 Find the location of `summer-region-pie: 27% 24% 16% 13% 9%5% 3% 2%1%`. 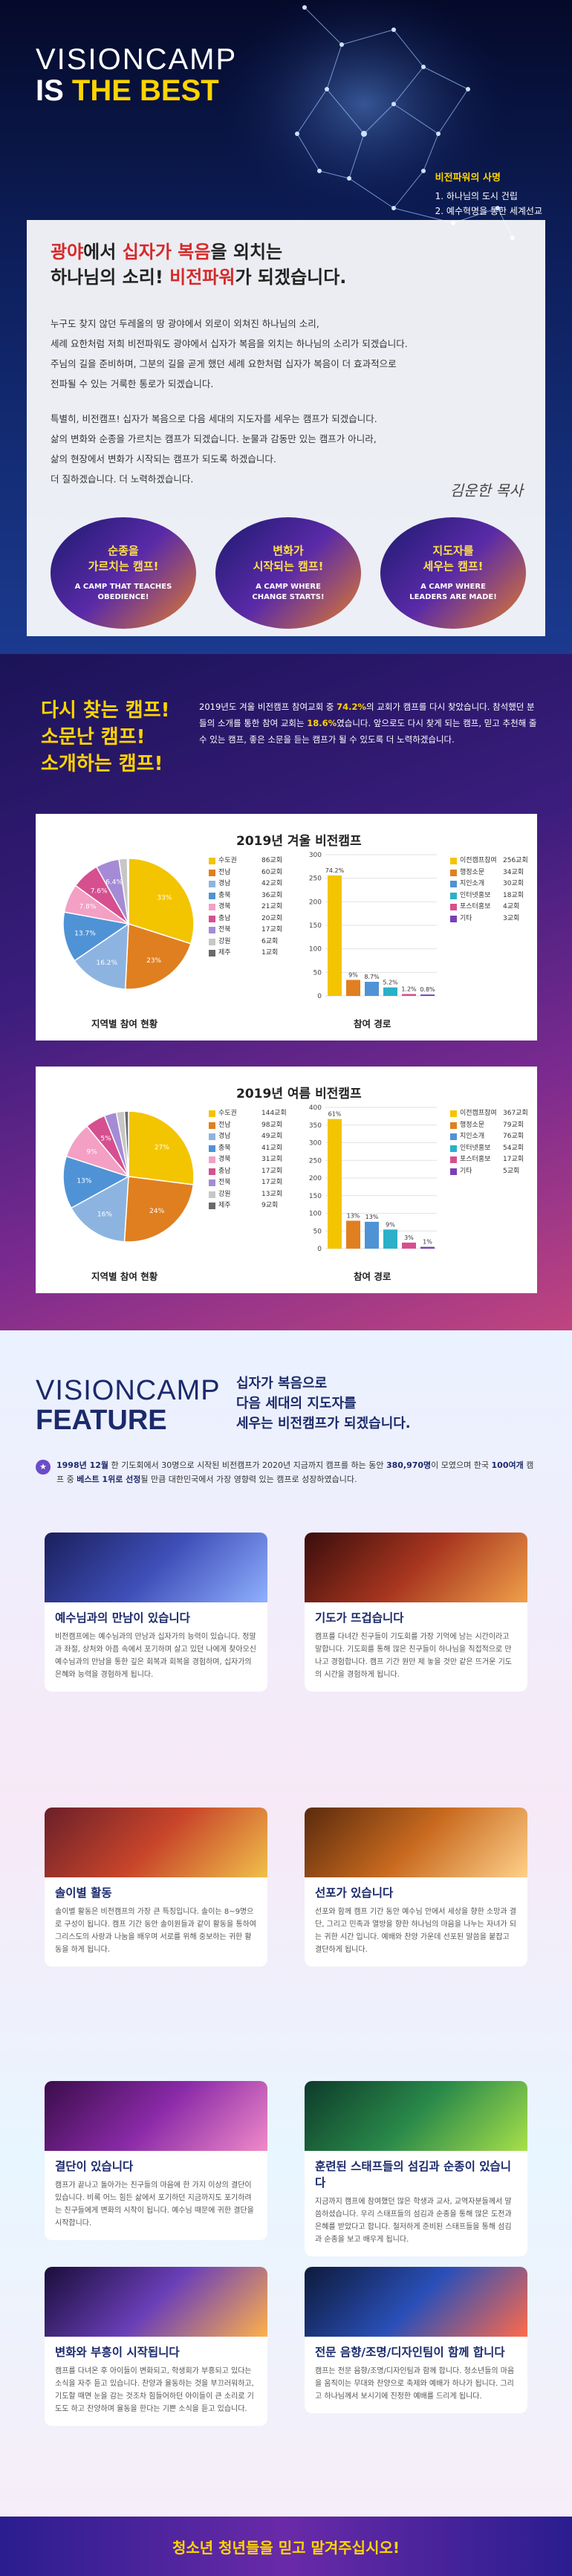

summer-region-pie: 27% 24% 16% 13% 9%5% 3% 2%1% is located at coordinates (129, 1171).